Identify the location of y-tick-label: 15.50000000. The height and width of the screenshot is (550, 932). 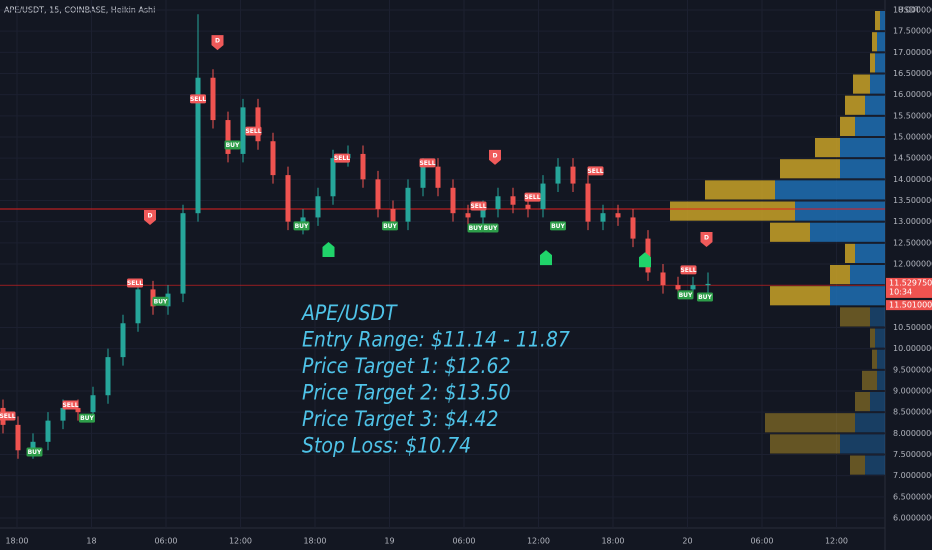
(912, 115).